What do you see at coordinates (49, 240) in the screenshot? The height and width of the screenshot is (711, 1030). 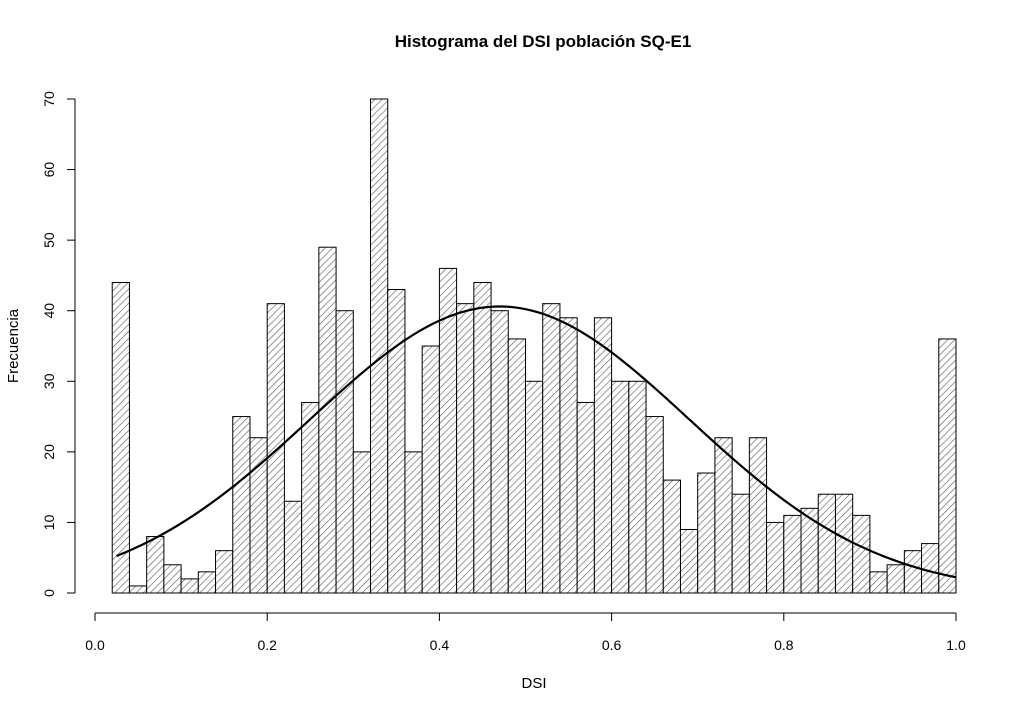 I see `y-tick-label: 50` at bounding box center [49, 240].